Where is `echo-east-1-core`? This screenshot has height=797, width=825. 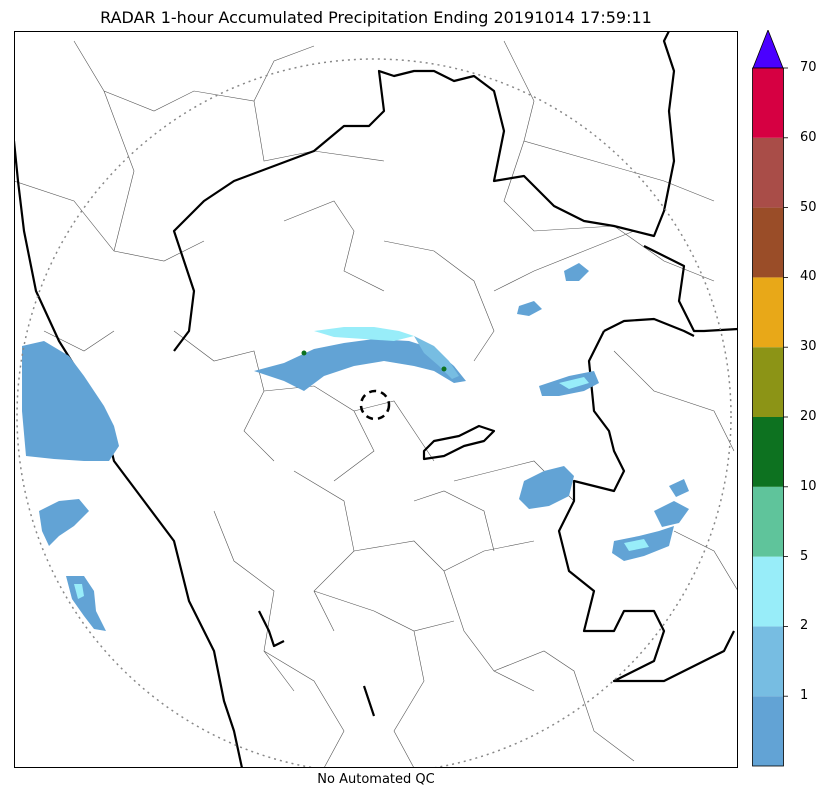 echo-east-1-core is located at coordinates (574, 383).